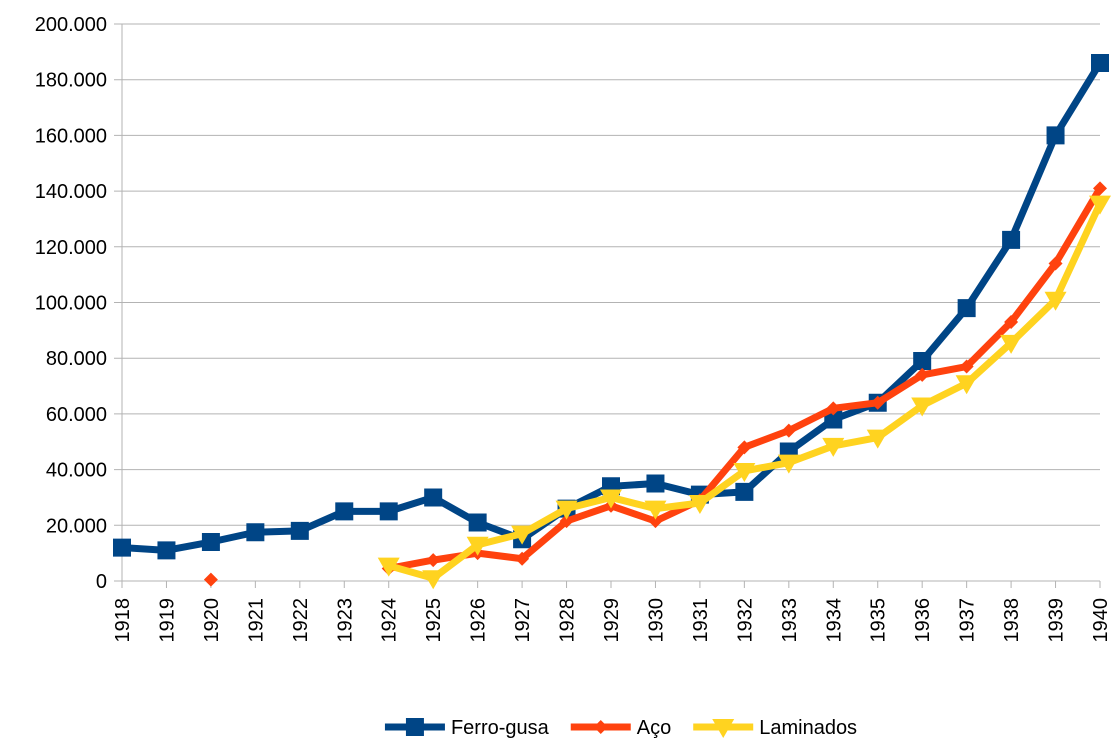  I want to click on x-tick-label: 1924, so click(390, 620).